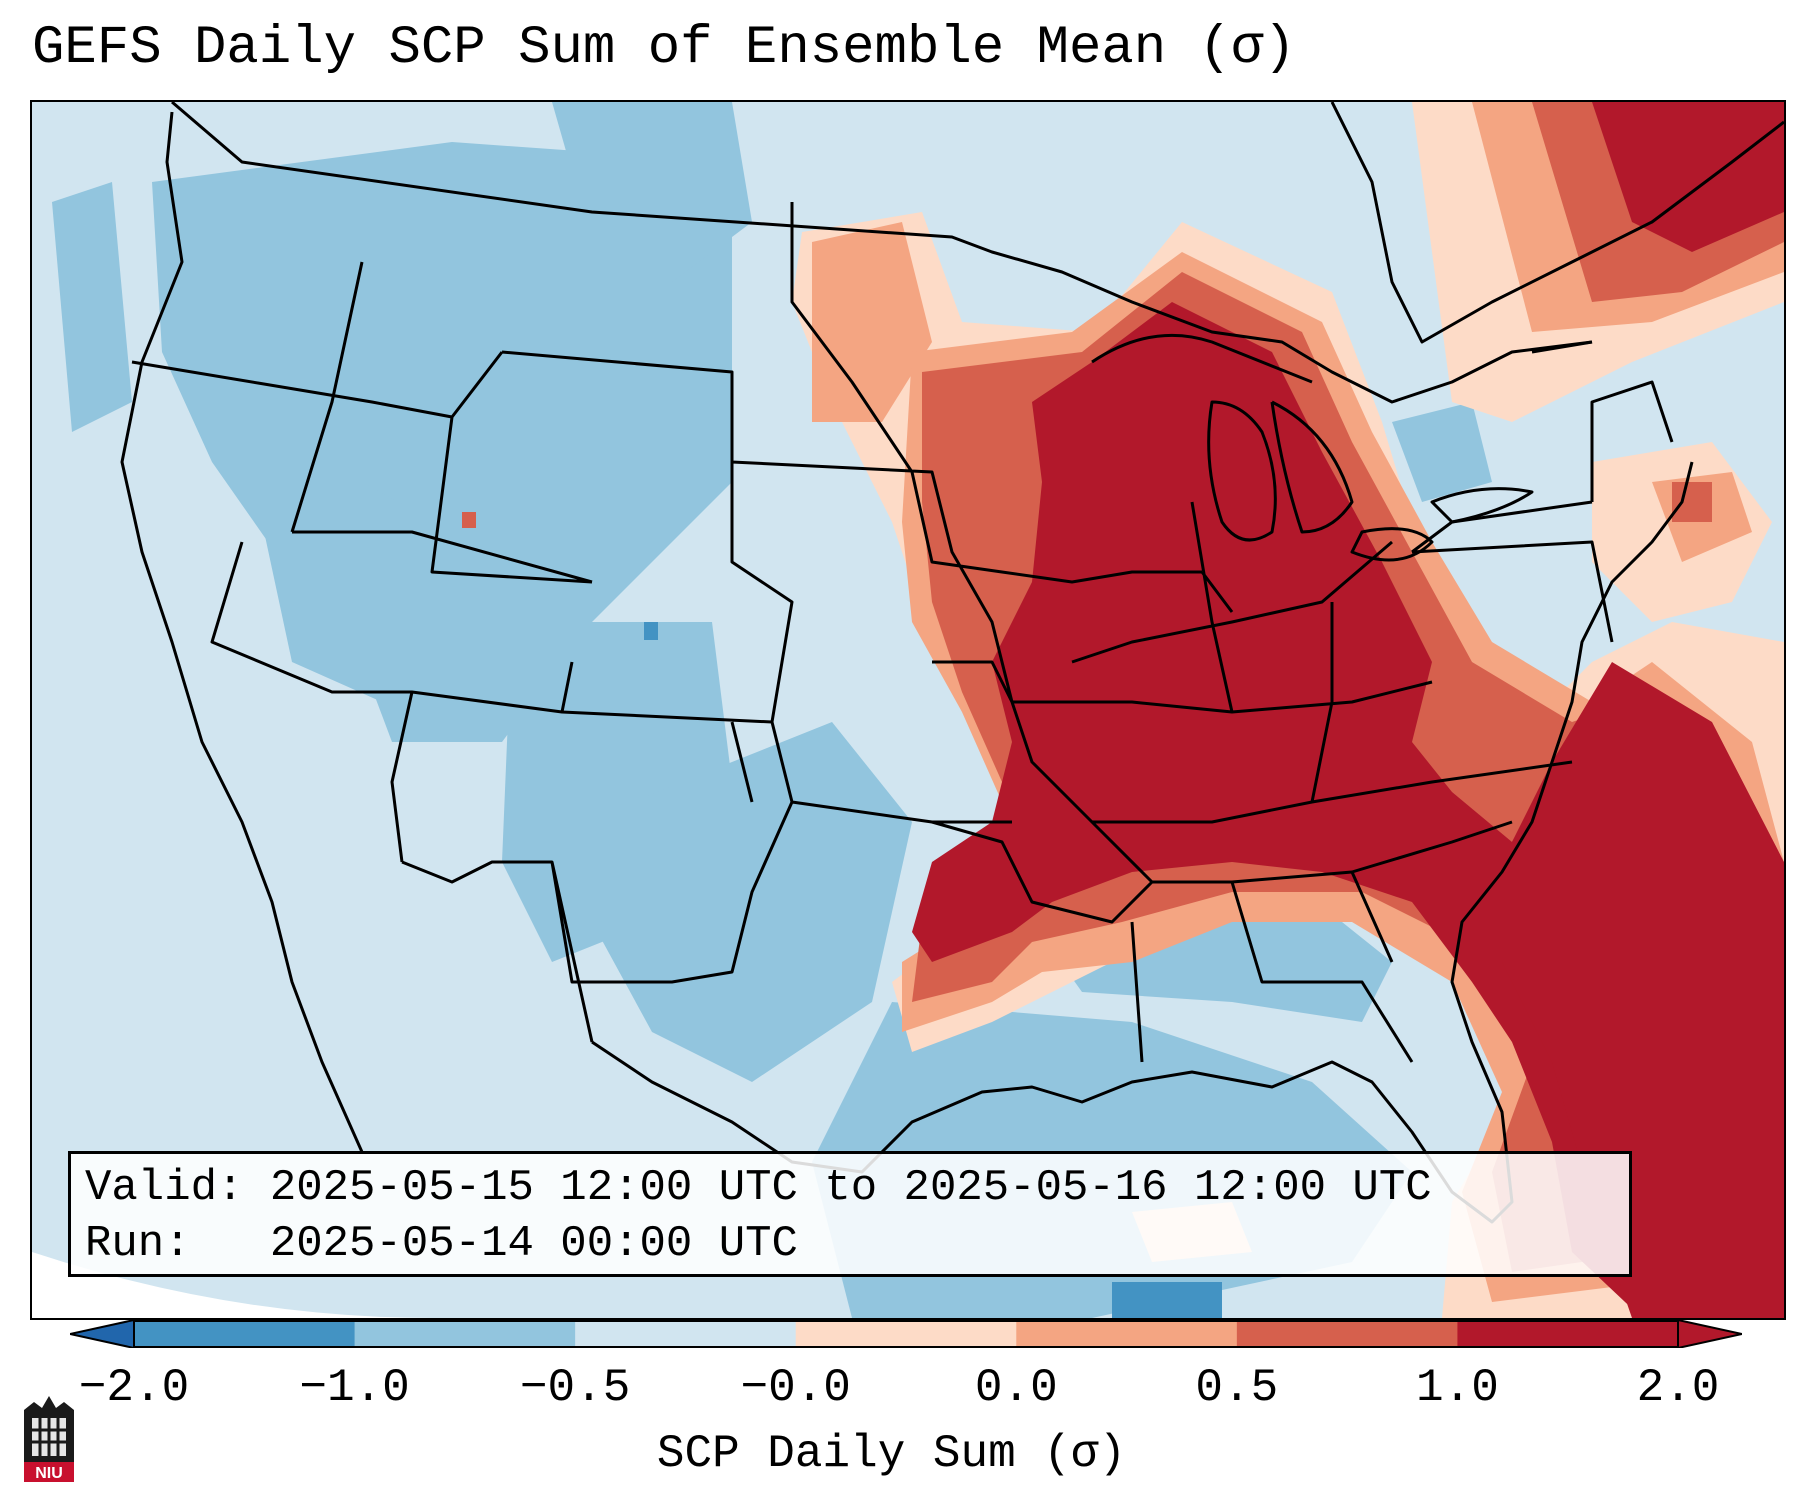 The height and width of the screenshot is (1506, 1803). I want to click on great-lakes, so click(1312, 447).